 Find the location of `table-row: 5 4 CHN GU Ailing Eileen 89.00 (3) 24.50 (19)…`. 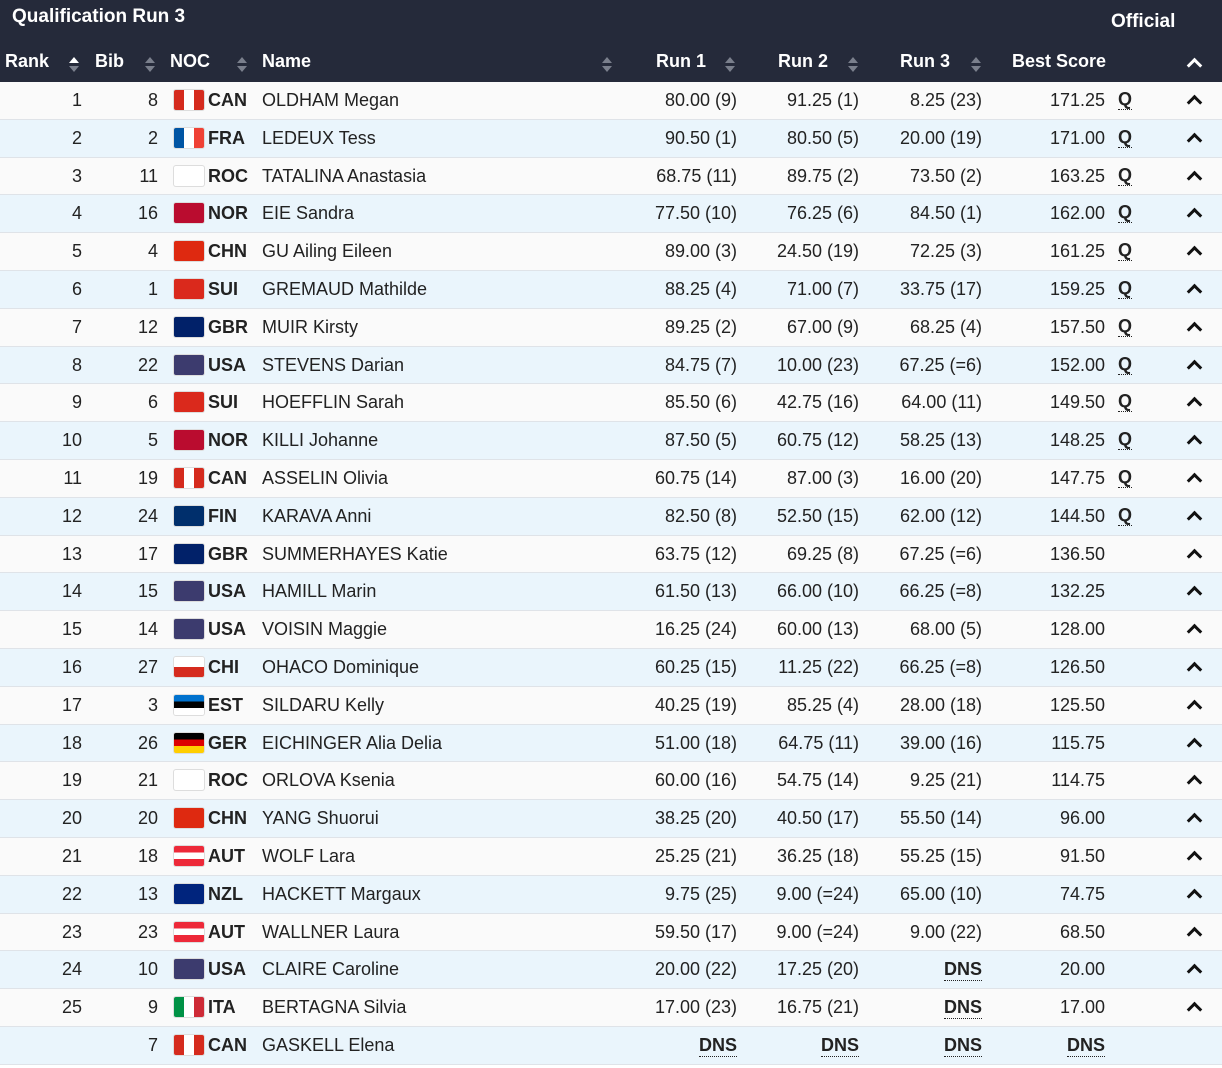

table-row: 5 4 CHN GU Ailing Eileen 89.00 (3) 24.50 (19)… is located at coordinates (611, 252).